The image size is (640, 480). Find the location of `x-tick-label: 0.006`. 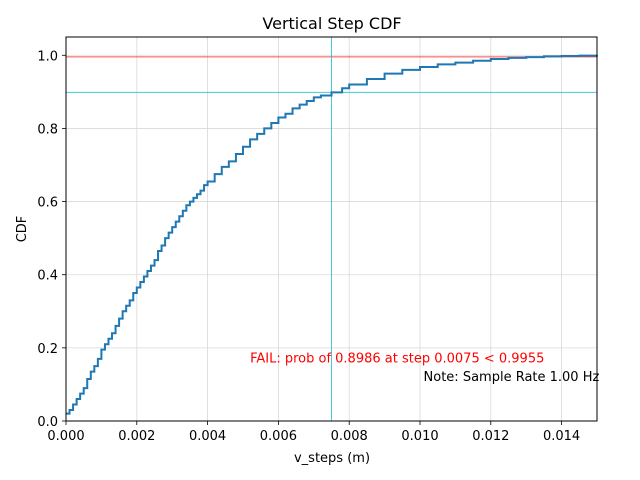

x-tick-label: 0.006 is located at coordinates (278, 436).